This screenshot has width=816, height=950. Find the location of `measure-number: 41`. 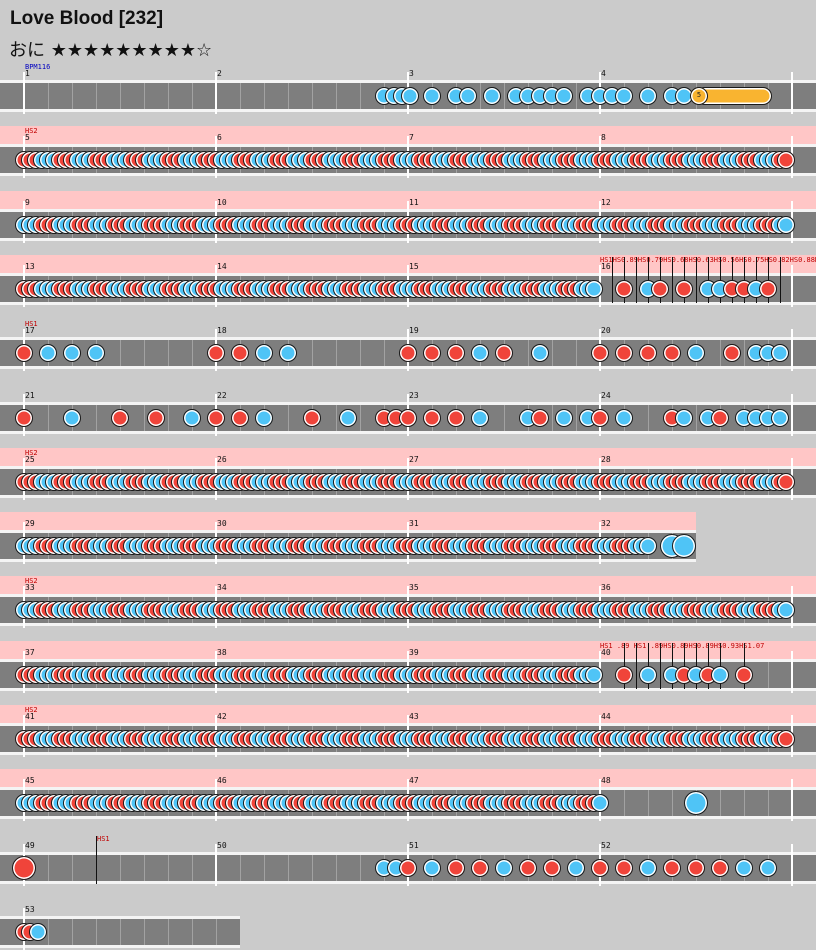

measure-number: 41 is located at coordinates (30, 716).